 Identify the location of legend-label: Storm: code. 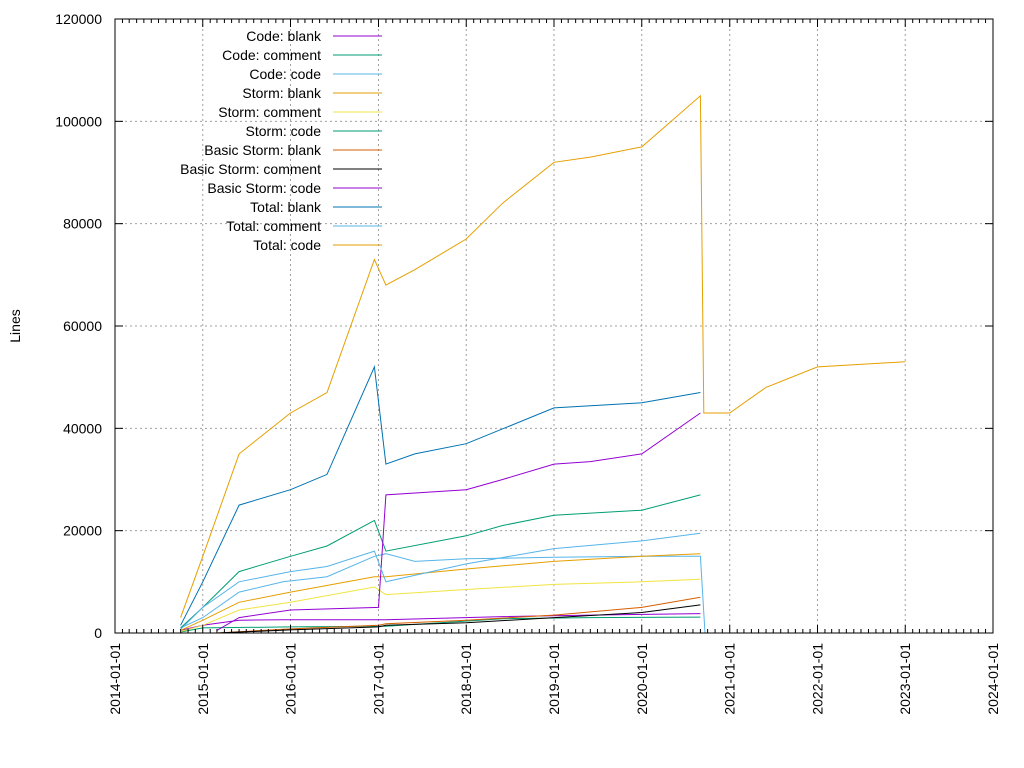
(284, 131).